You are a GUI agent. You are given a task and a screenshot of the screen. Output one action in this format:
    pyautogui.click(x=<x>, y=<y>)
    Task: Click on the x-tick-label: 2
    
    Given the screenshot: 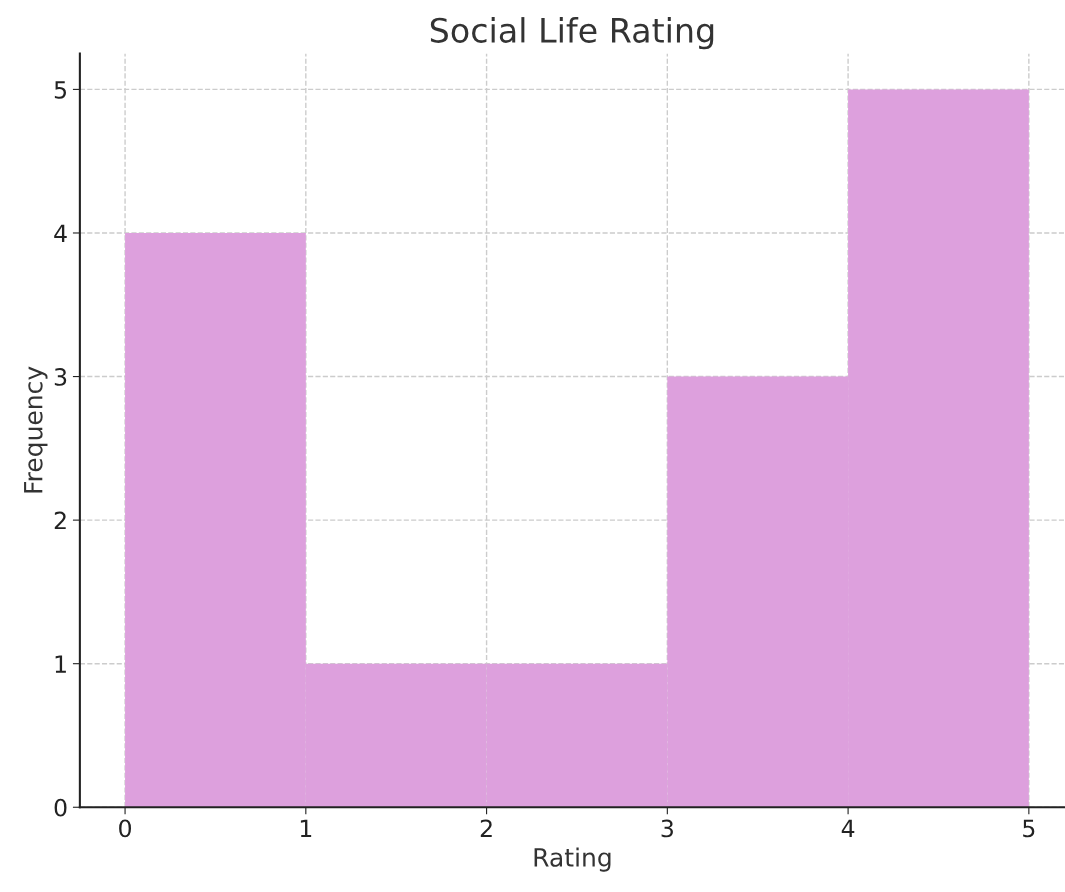 What is the action you would take?
    pyautogui.click(x=486, y=828)
    